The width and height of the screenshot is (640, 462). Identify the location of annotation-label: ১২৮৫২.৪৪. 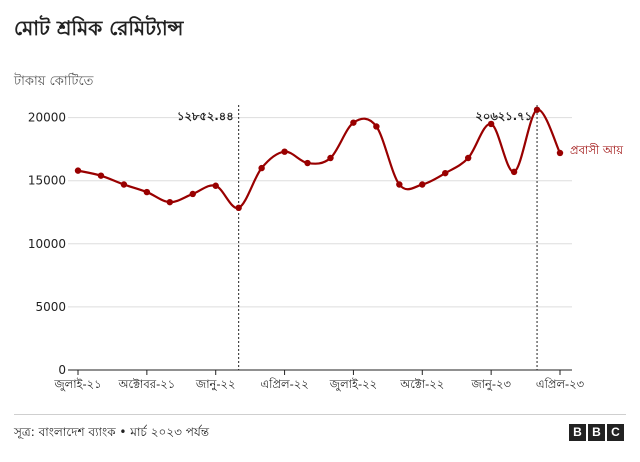
(205, 116).